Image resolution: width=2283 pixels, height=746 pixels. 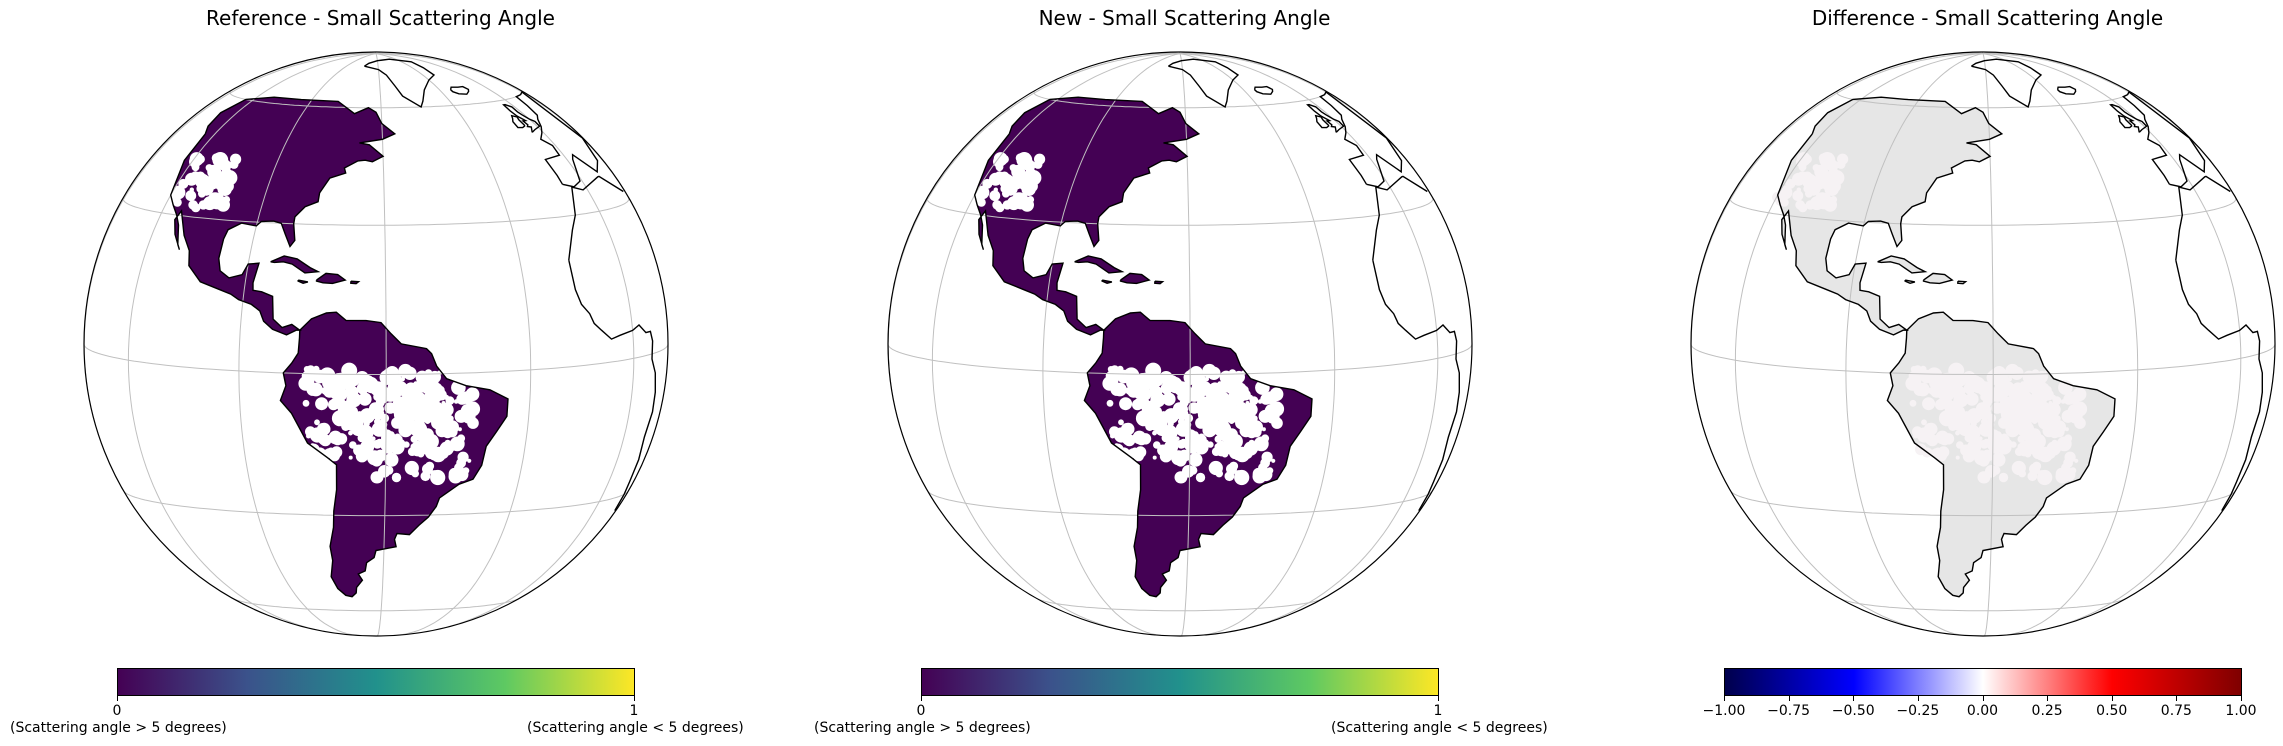 What do you see at coordinates (2241, 711) in the screenshot?
I see `colorbar-tick-label: 1.00` at bounding box center [2241, 711].